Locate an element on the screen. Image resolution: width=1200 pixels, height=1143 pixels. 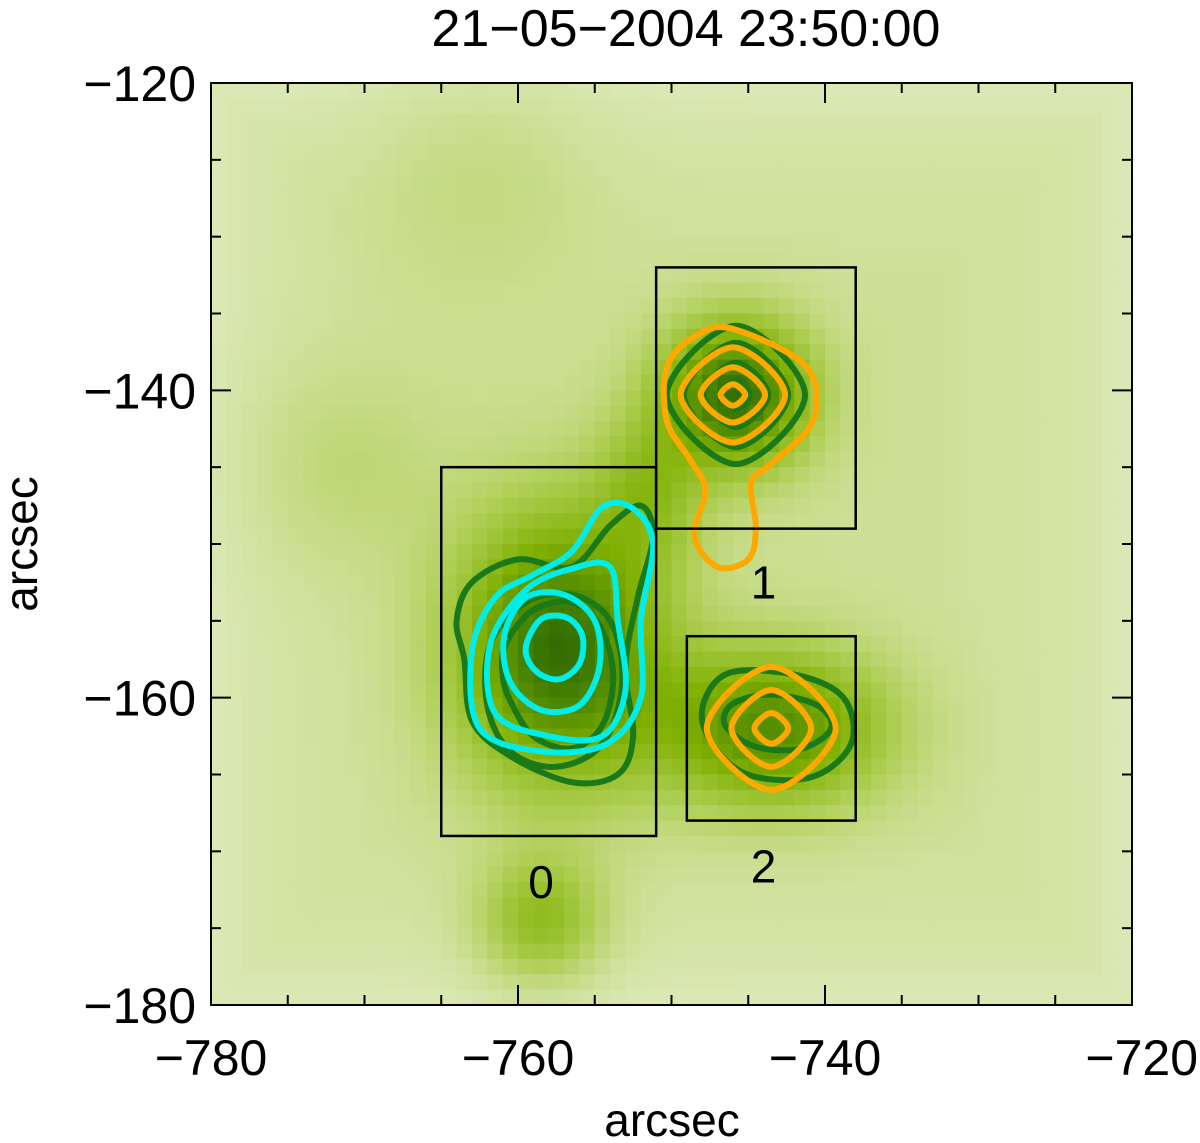
x-axis-label: arcsec is located at coordinates (671, 1118).